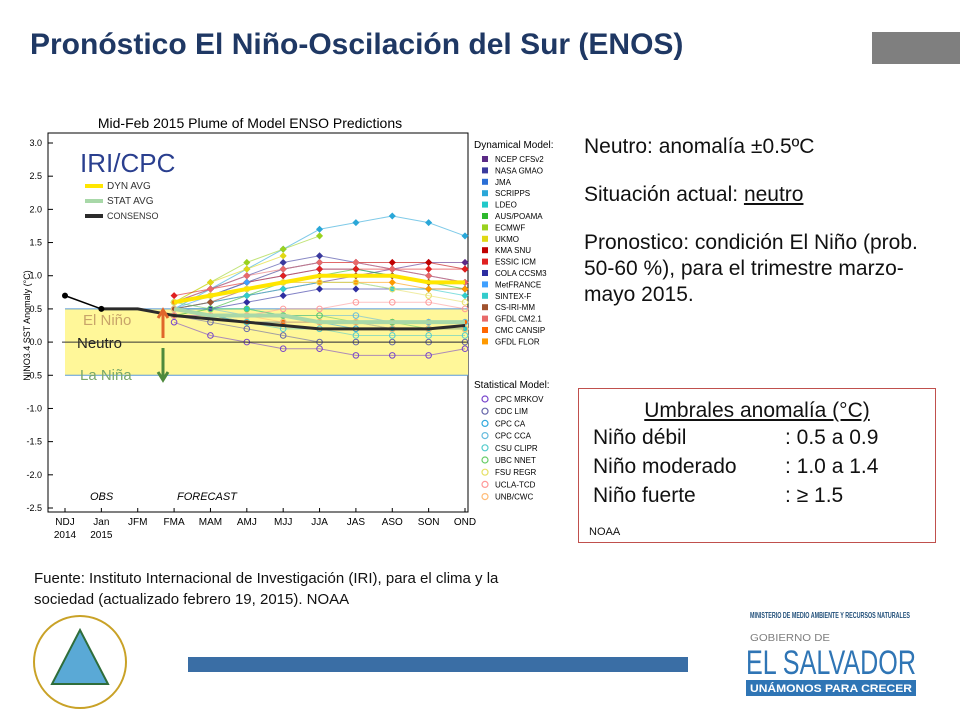 The height and width of the screenshot is (720, 960). What do you see at coordinates (513, 436) in the screenshot?
I see `legend-label: CPC CCA` at bounding box center [513, 436].